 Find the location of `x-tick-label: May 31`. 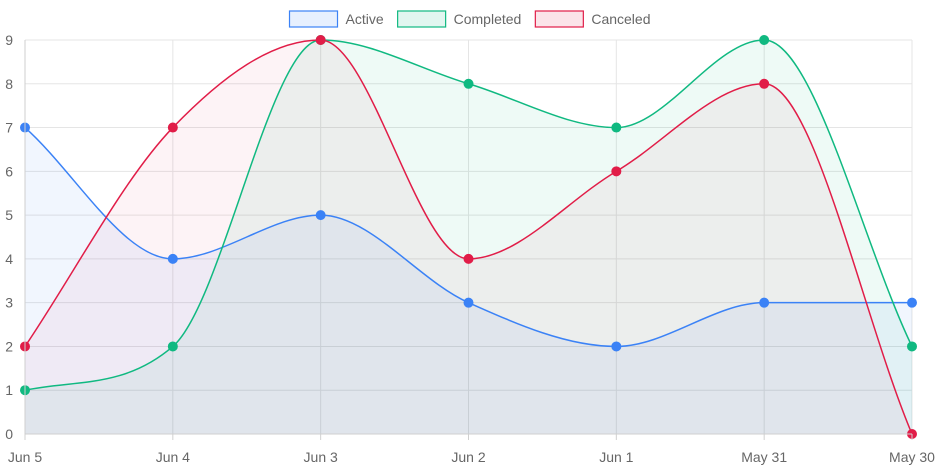

x-tick-label: May 31 is located at coordinates (764, 457).